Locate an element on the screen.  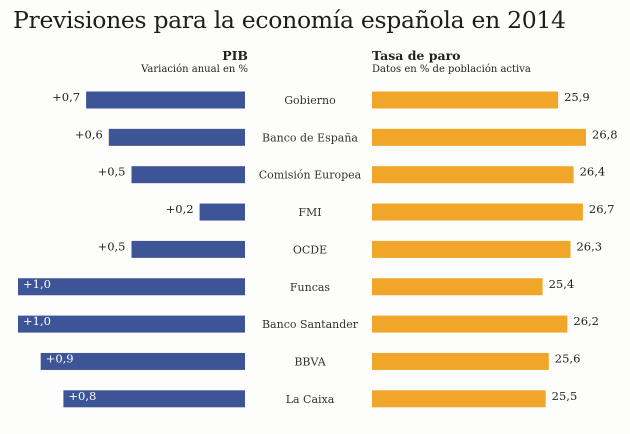
pib-value-label: +0,6 is located at coordinates (89, 134).